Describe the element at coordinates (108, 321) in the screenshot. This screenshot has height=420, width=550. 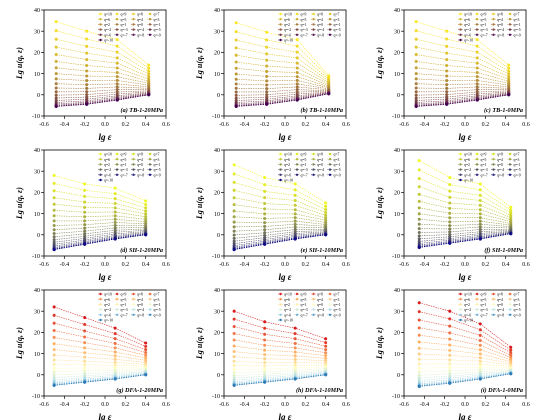
I see `legend-entry: q=-10` at that location.